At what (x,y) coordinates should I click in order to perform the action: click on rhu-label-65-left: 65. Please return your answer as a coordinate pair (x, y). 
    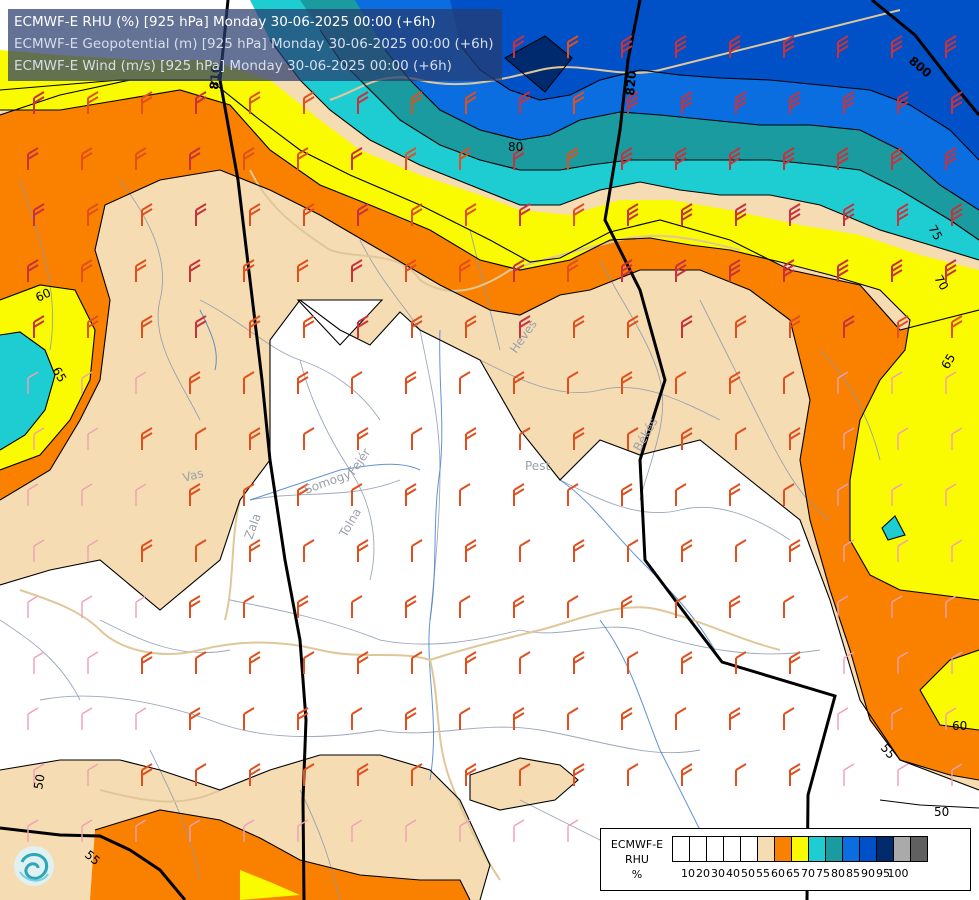
    Looking at the image, I should click on (59, 375).